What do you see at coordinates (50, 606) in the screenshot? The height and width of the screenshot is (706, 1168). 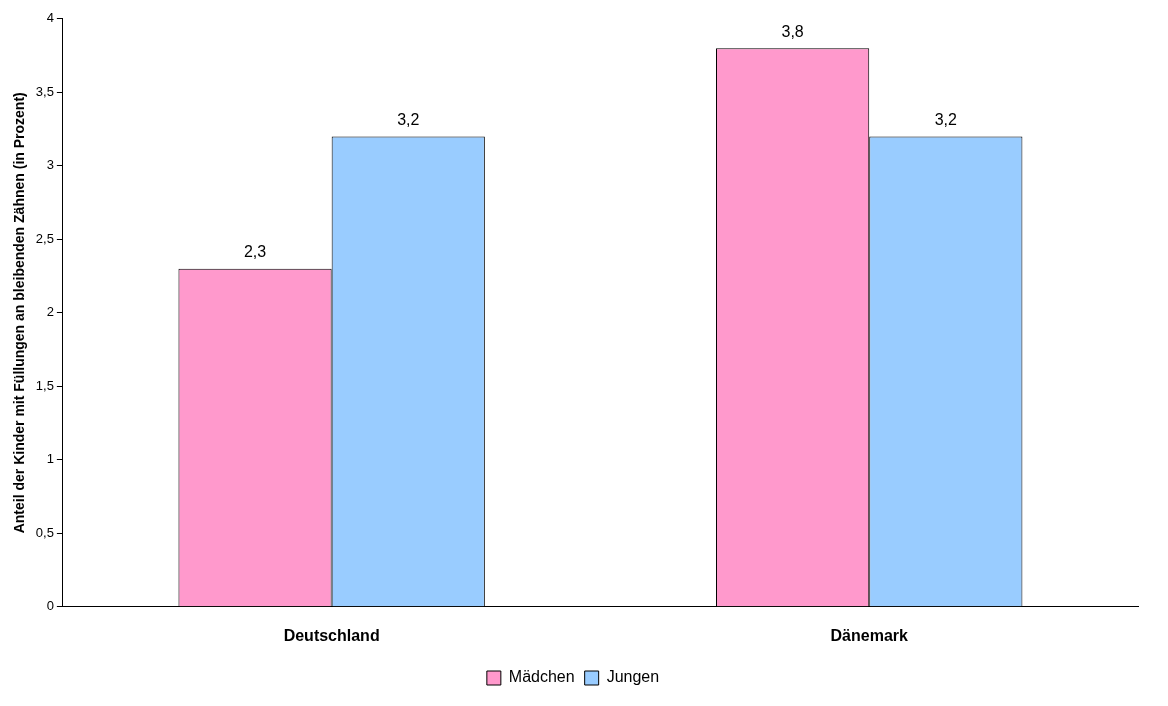 I see `y-tick-label: 0` at bounding box center [50, 606].